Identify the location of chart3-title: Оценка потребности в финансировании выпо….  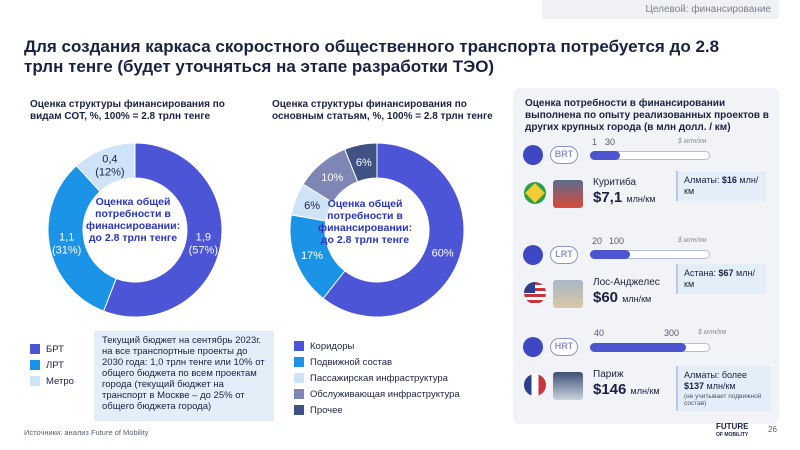
(647, 115).